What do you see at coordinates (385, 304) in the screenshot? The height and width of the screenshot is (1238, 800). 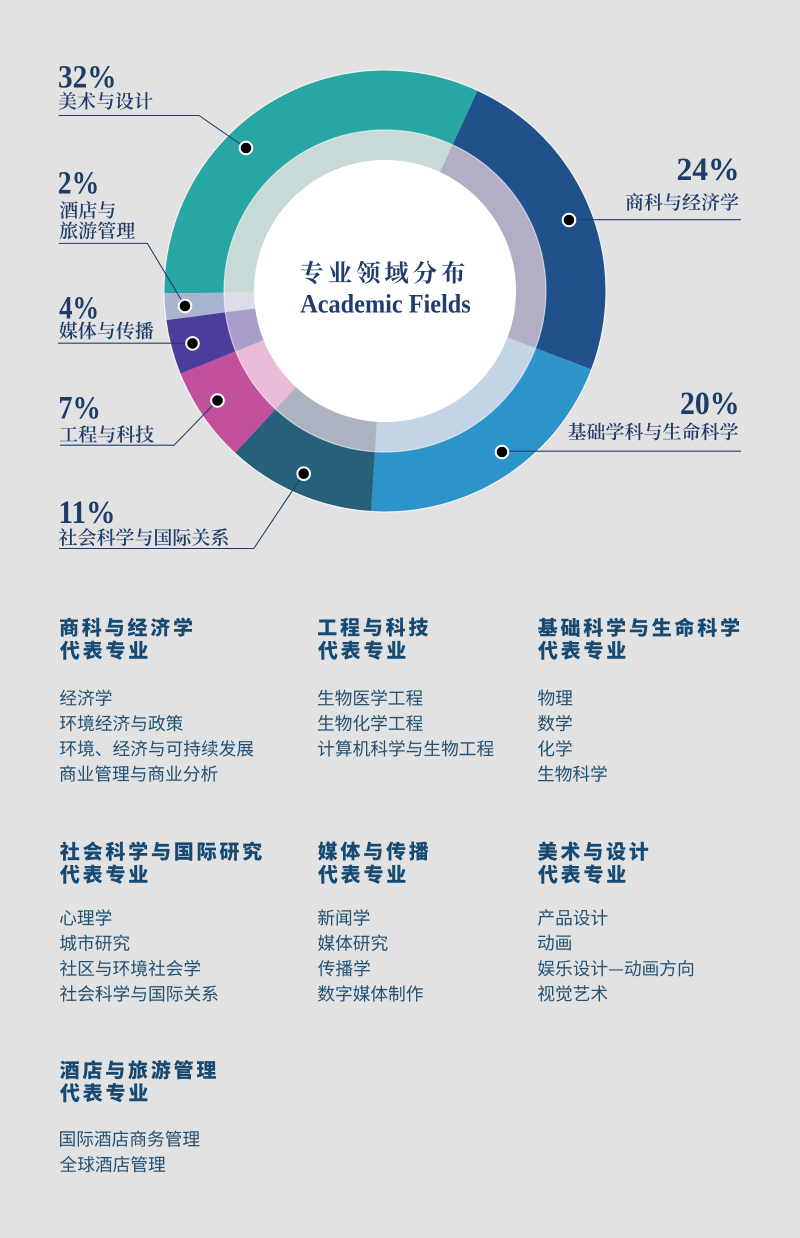 I see `svg-text: Academic Fields` at bounding box center [385, 304].